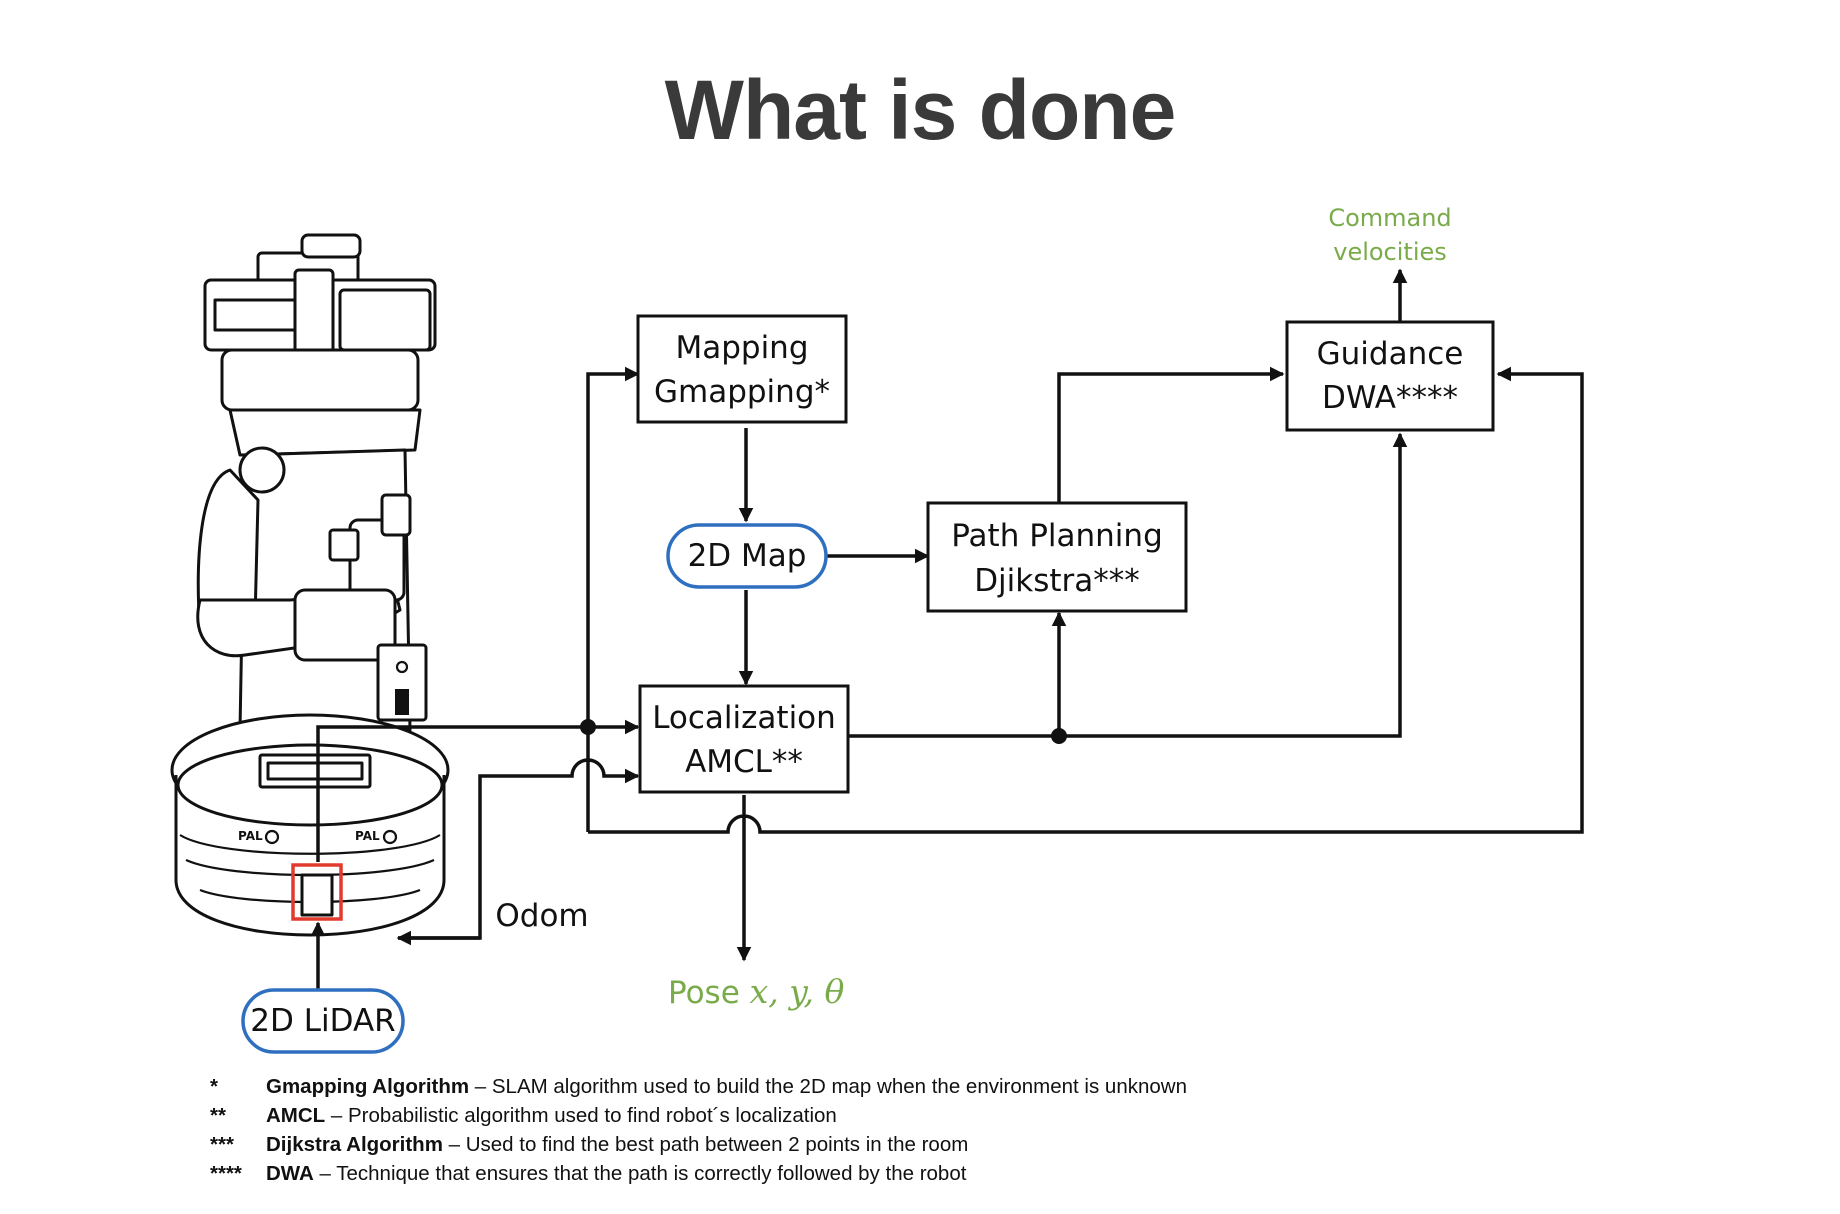 The height and width of the screenshot is (1214, 1840). What do you see at coordinates (1057, 557) in the screenshot?
I see `node-path-planning: Path Planning Djikstra***` at bounding box center [1057, 557].